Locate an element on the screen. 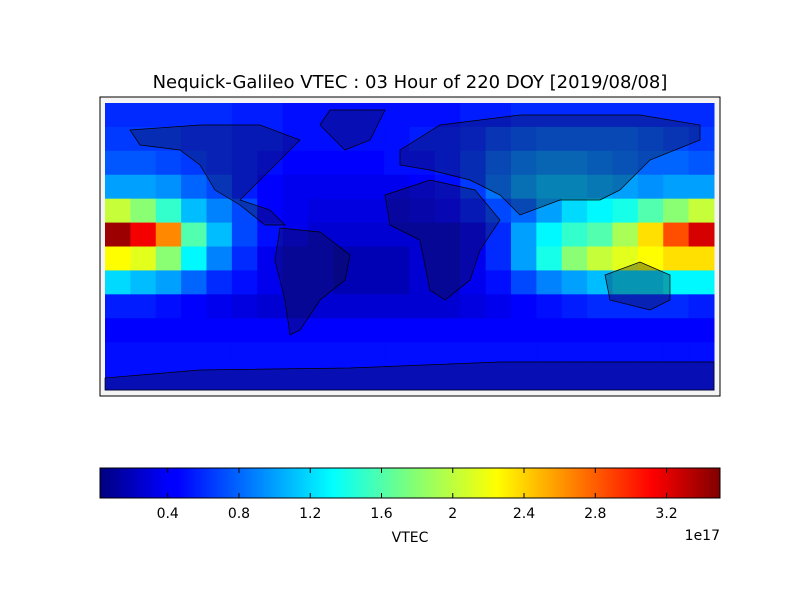 The height and width of the screenshot is (600, 800). colorbar-label: VTEC is located at coordinates (410, 538).